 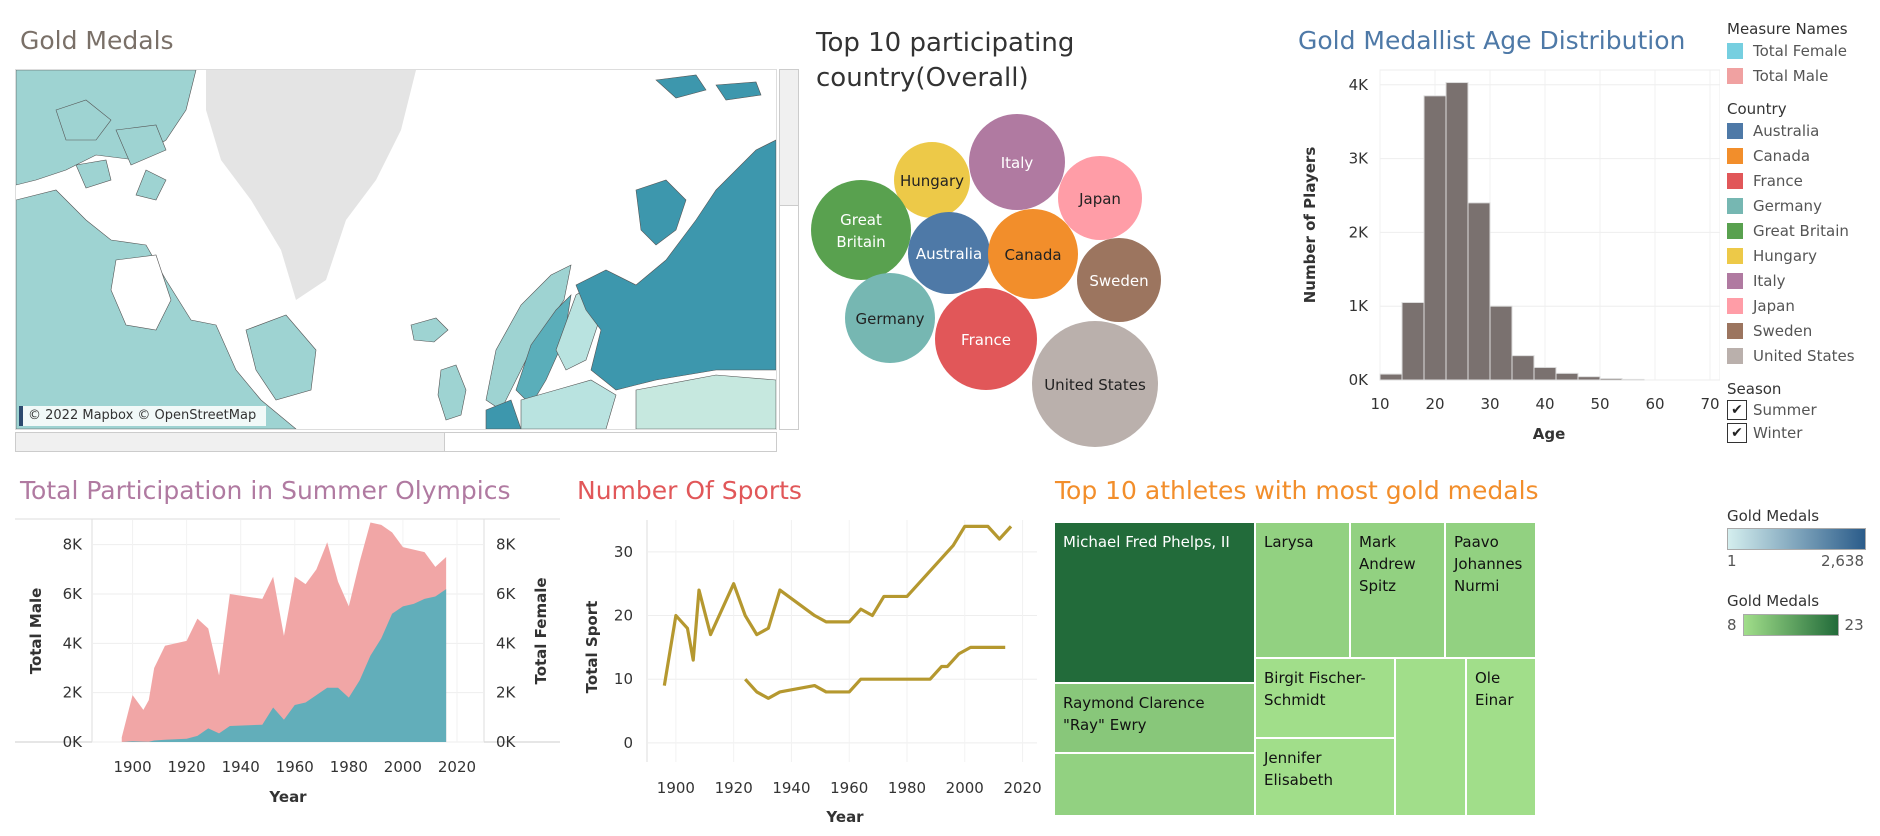 I want to click on treemap-cell: Mark Andrew Spitz, so click(x=1397, y=590).